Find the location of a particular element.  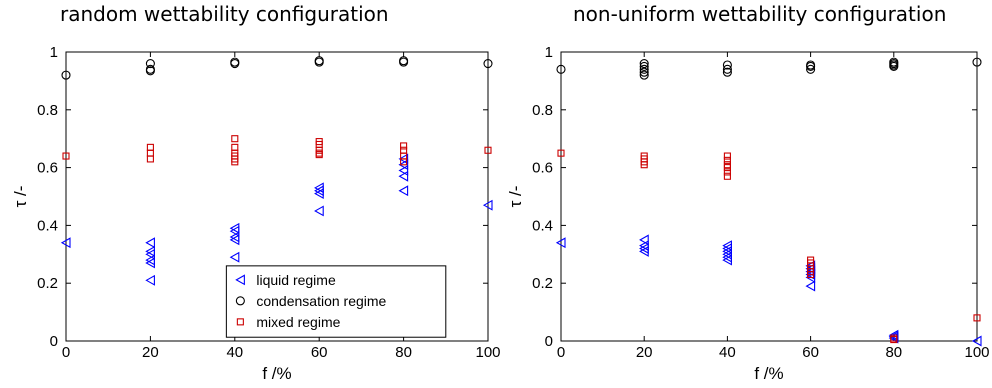

y-tick-label: 0.2 is located at coordinates (542, 283).